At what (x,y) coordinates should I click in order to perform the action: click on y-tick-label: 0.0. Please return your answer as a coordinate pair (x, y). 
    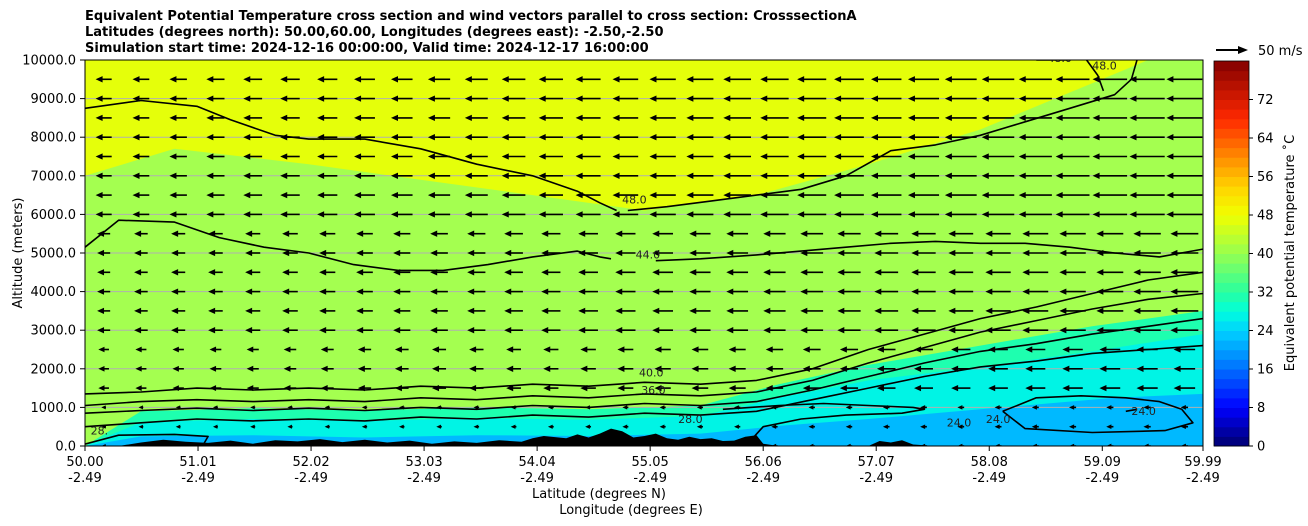
    Looking at the image, I should click on (65, 447).